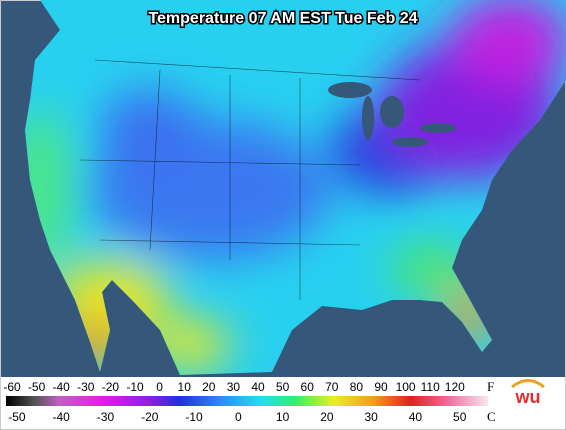  I want to click on fahrenheit-label: 90, so click(381, 387).